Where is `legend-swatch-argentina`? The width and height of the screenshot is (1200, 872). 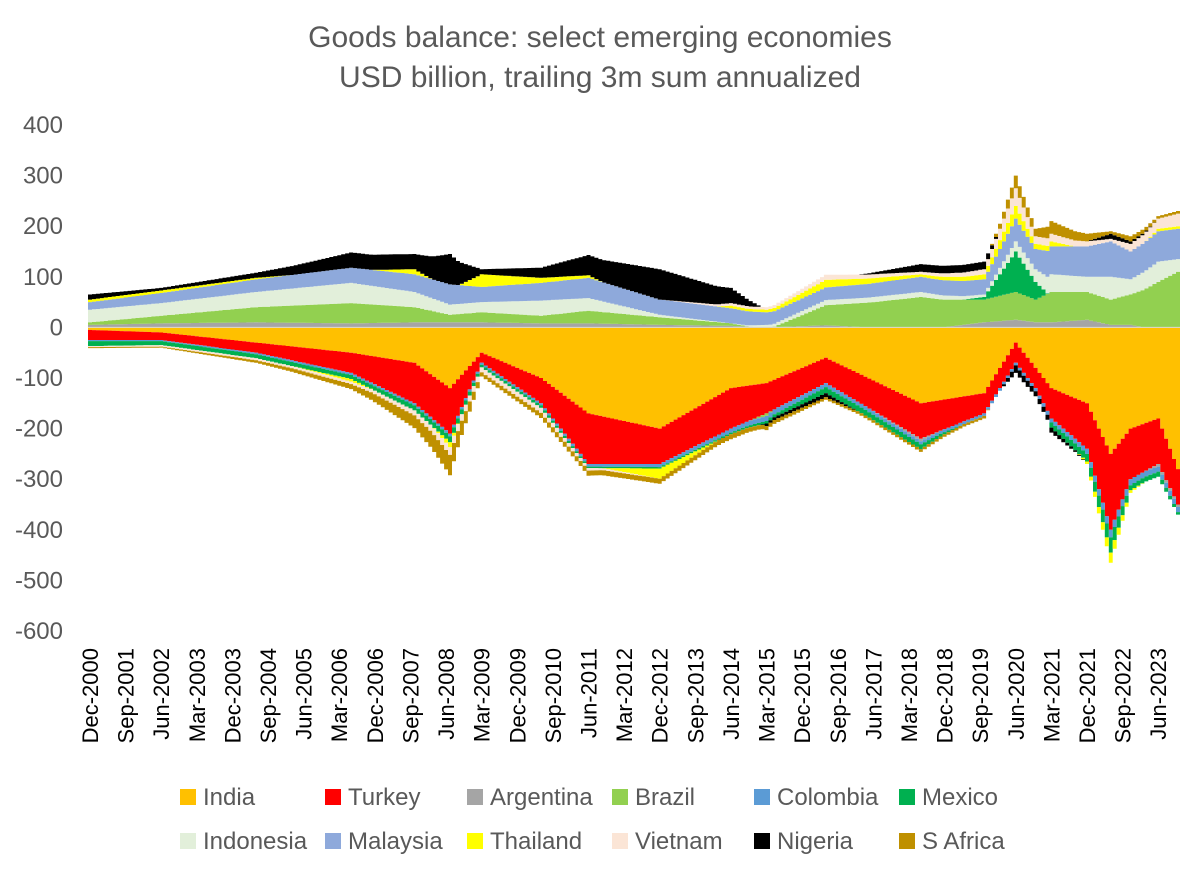 legend-swatch-argentina is located at coordinates (475, 797).